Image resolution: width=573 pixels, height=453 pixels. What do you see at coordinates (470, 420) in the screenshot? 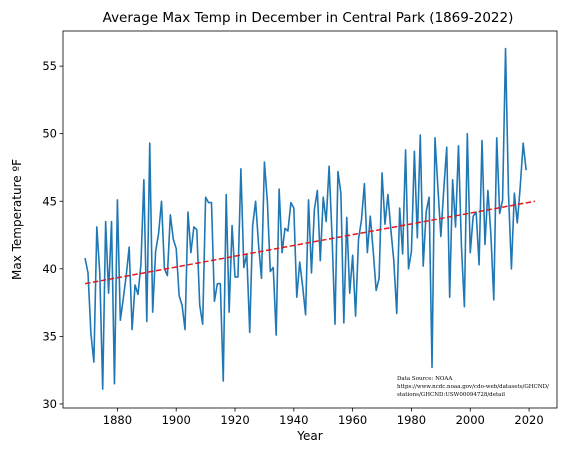
I see `x-tick-label: 2000` at bounding box center [470, 420].